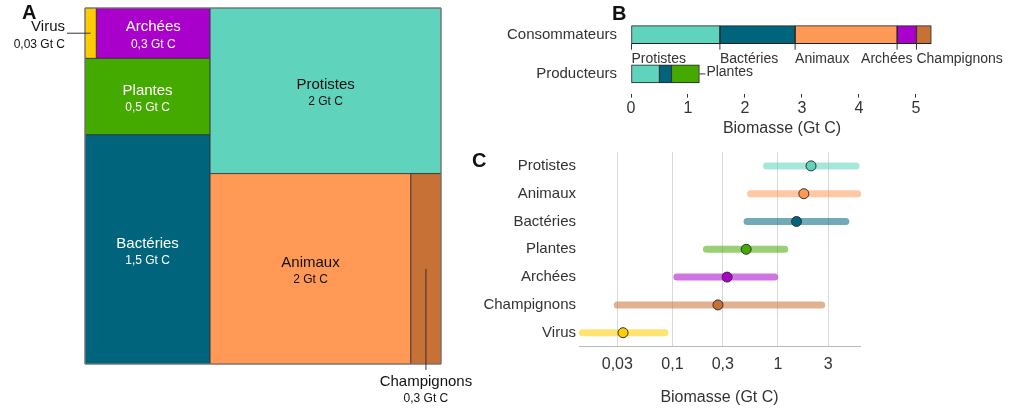 The width and height of the screenshot is (1014, 411). I want to click on category-label: Animaux, so click(311, 261).